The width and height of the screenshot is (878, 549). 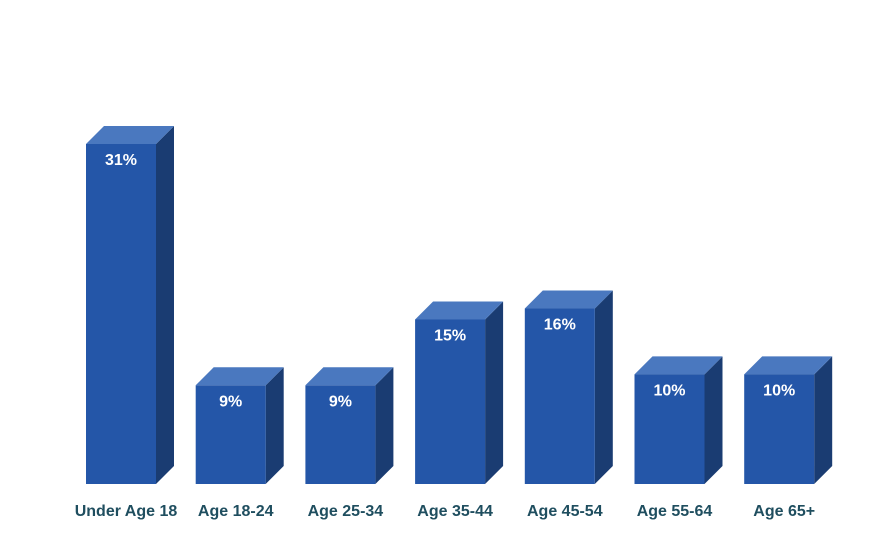 I want to click on category-label: Age 45-54, so click(x=565, y=511).